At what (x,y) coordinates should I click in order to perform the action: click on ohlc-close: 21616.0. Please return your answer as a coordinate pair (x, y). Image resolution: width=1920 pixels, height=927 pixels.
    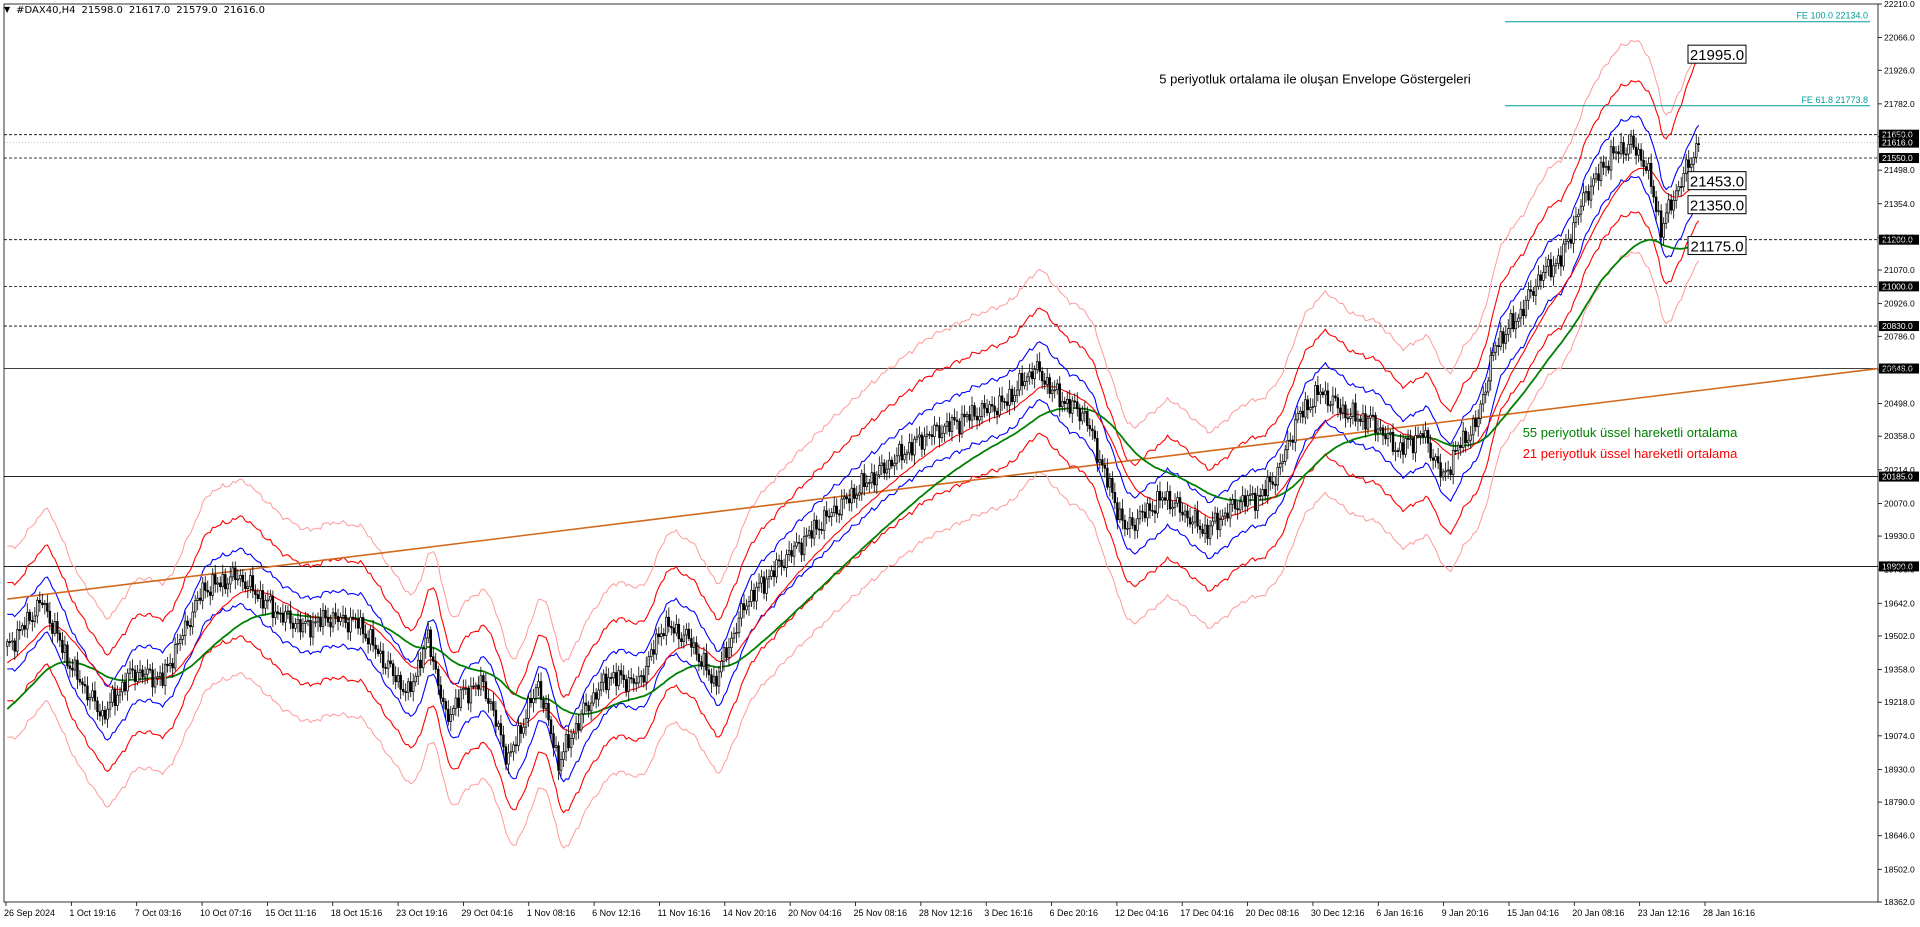
    Looking at the image, I should click on (244, 10).